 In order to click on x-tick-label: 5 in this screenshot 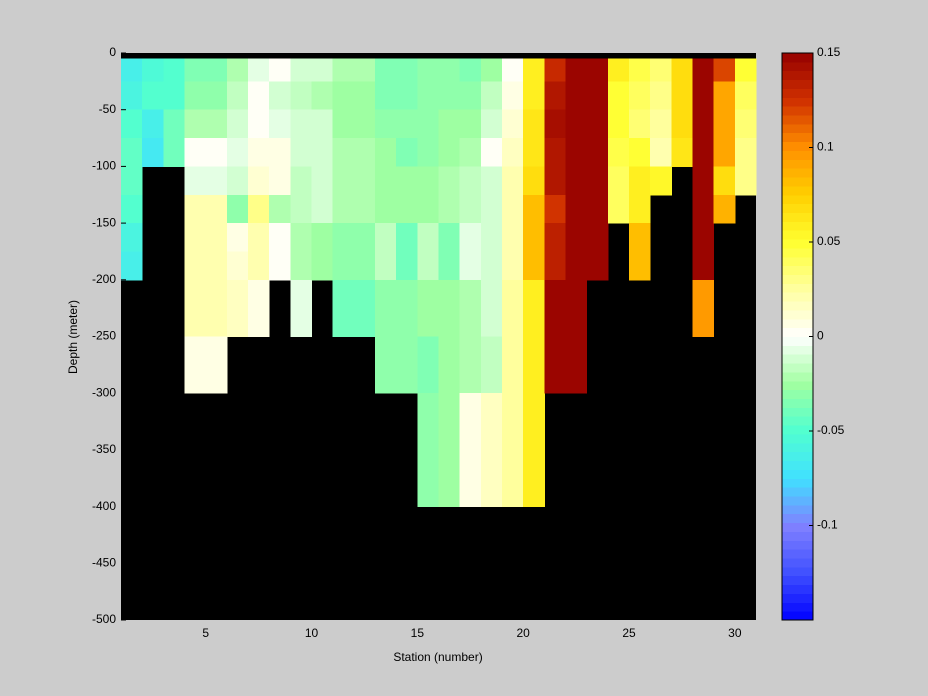, I will do `click(205, 633)`.